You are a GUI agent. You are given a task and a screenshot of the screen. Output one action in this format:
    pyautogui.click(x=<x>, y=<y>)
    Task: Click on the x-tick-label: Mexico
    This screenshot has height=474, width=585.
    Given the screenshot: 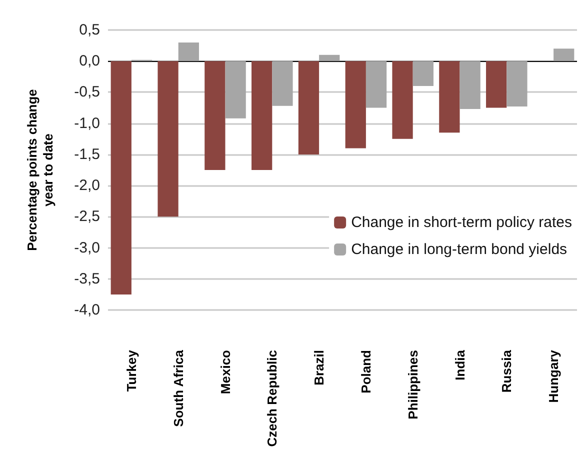 What is the action you would take?
    pyautogui.click(x=225, y=372)
    